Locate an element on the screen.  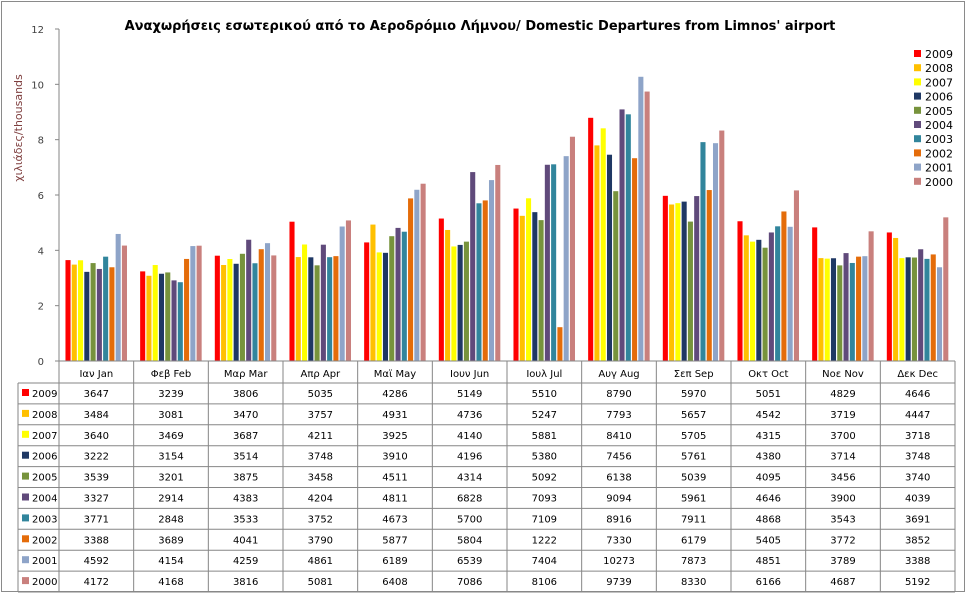
table-cell: 3687 is located at coordinates (245, 436).